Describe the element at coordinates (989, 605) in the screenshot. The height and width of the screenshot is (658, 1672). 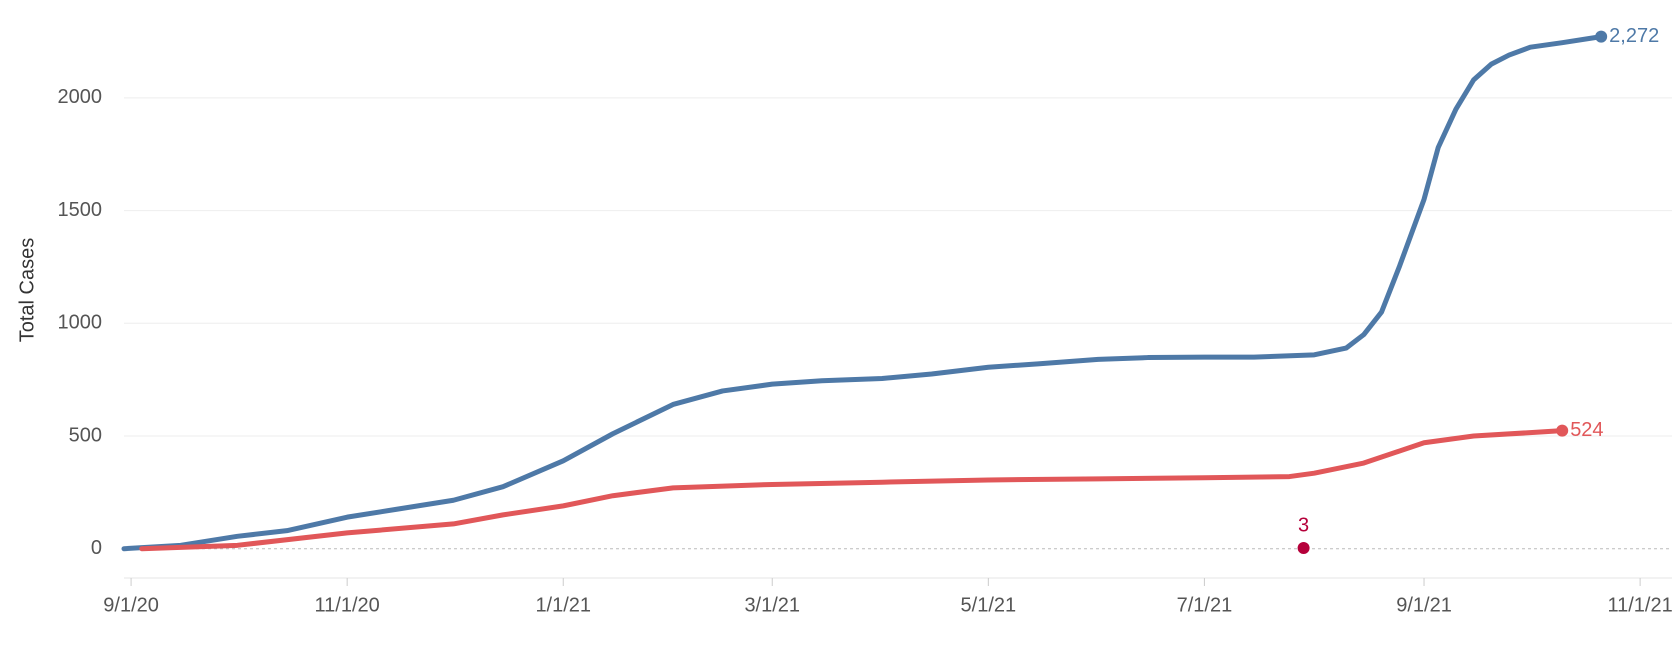
I see `x-tick-label: 5/1/21` at that location.